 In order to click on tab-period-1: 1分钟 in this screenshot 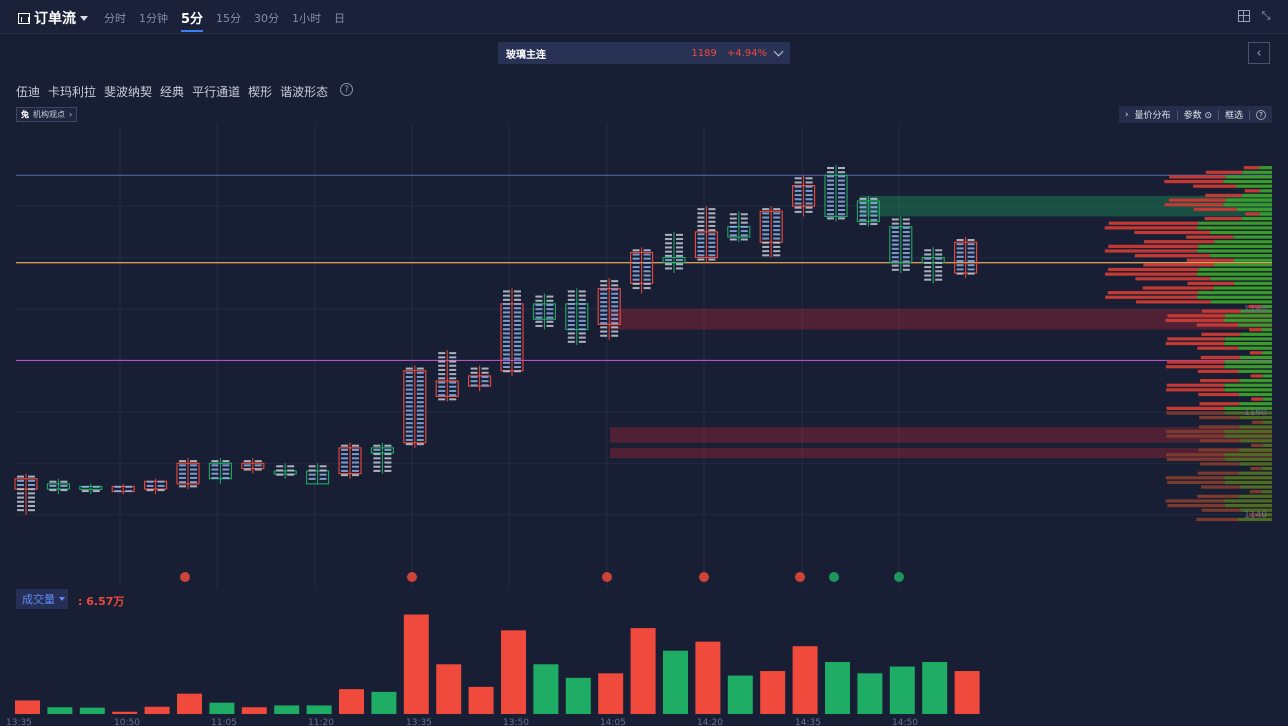, I will do `click(153, 18)`.